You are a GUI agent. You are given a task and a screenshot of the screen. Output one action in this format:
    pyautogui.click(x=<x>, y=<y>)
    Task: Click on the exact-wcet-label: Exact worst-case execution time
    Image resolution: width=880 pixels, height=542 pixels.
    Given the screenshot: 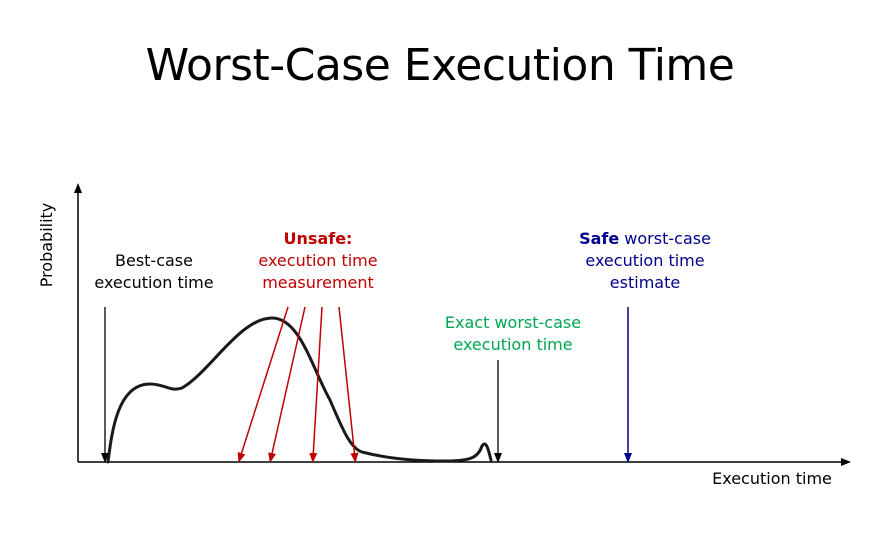 What is the action you would take?
    pyautogui.click(x=513, y=333)
    